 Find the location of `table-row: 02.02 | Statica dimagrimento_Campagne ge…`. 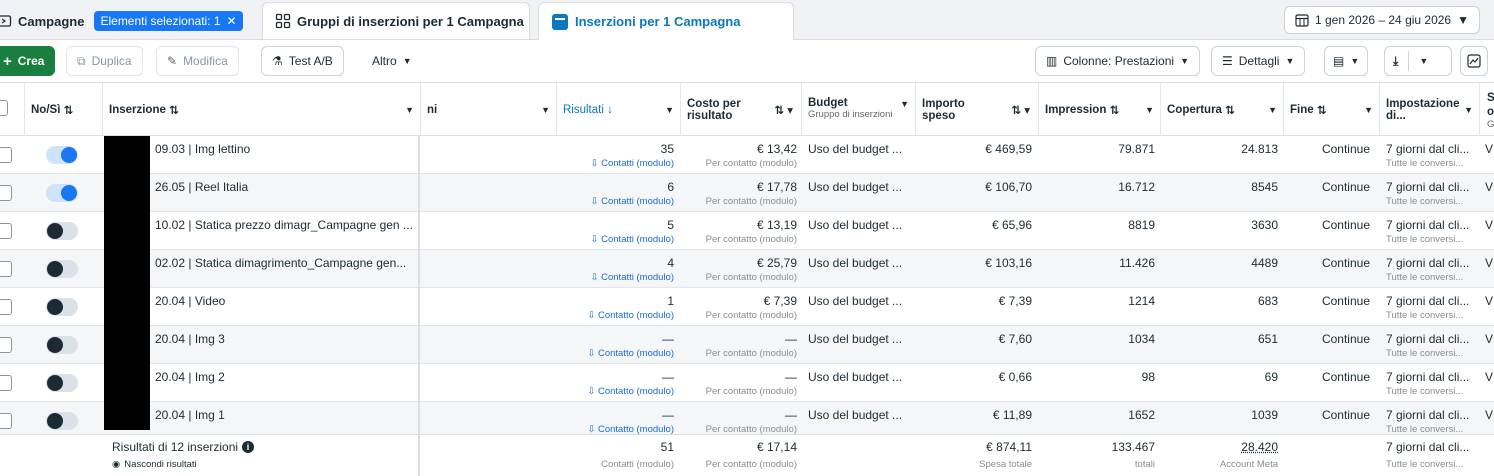

table-row: 02.02 | Statica dimagrimento_Campagne ge… is located at coordinates (747, 269).